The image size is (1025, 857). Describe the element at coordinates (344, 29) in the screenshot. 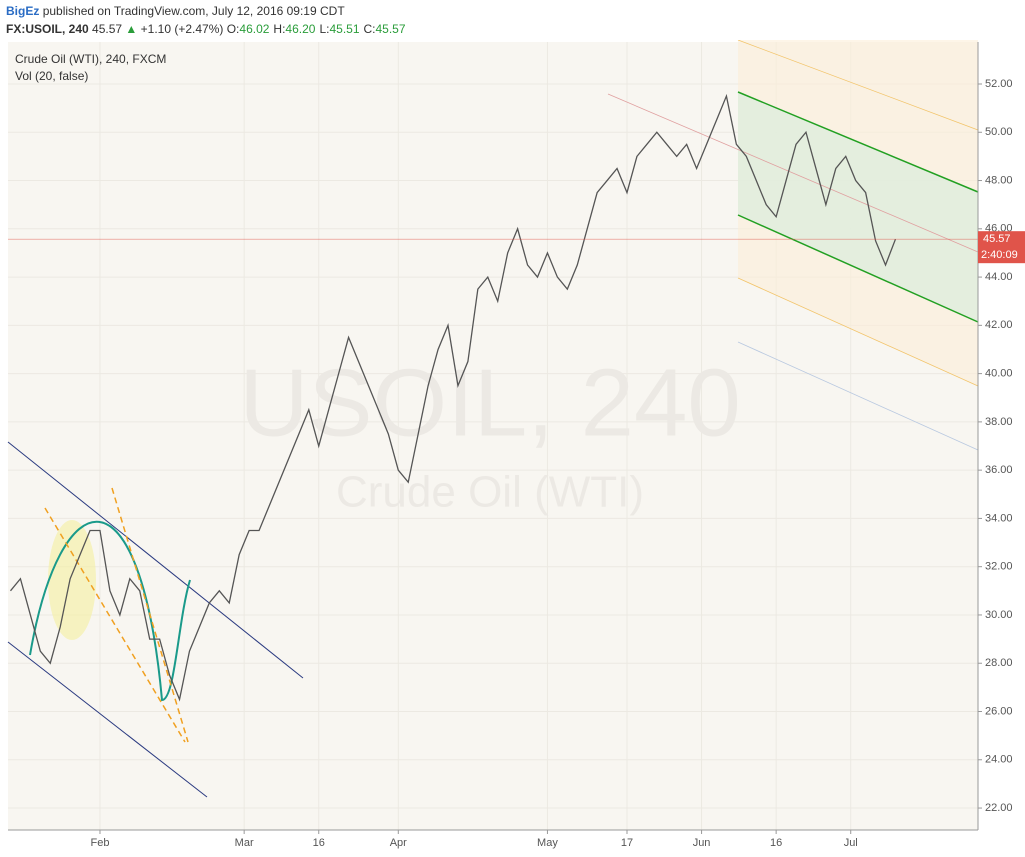

I see `ohlc-value: 45.51` at that location.